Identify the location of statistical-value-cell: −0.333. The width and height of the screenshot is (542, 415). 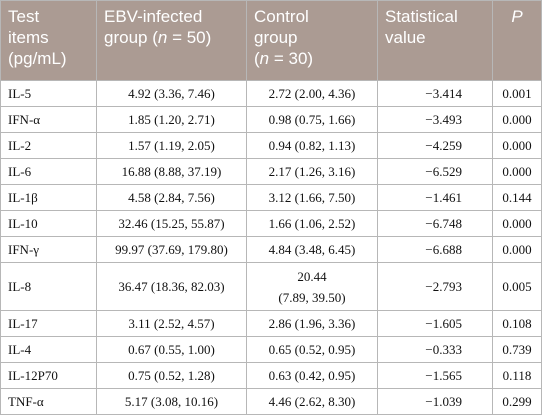
(435, 349).